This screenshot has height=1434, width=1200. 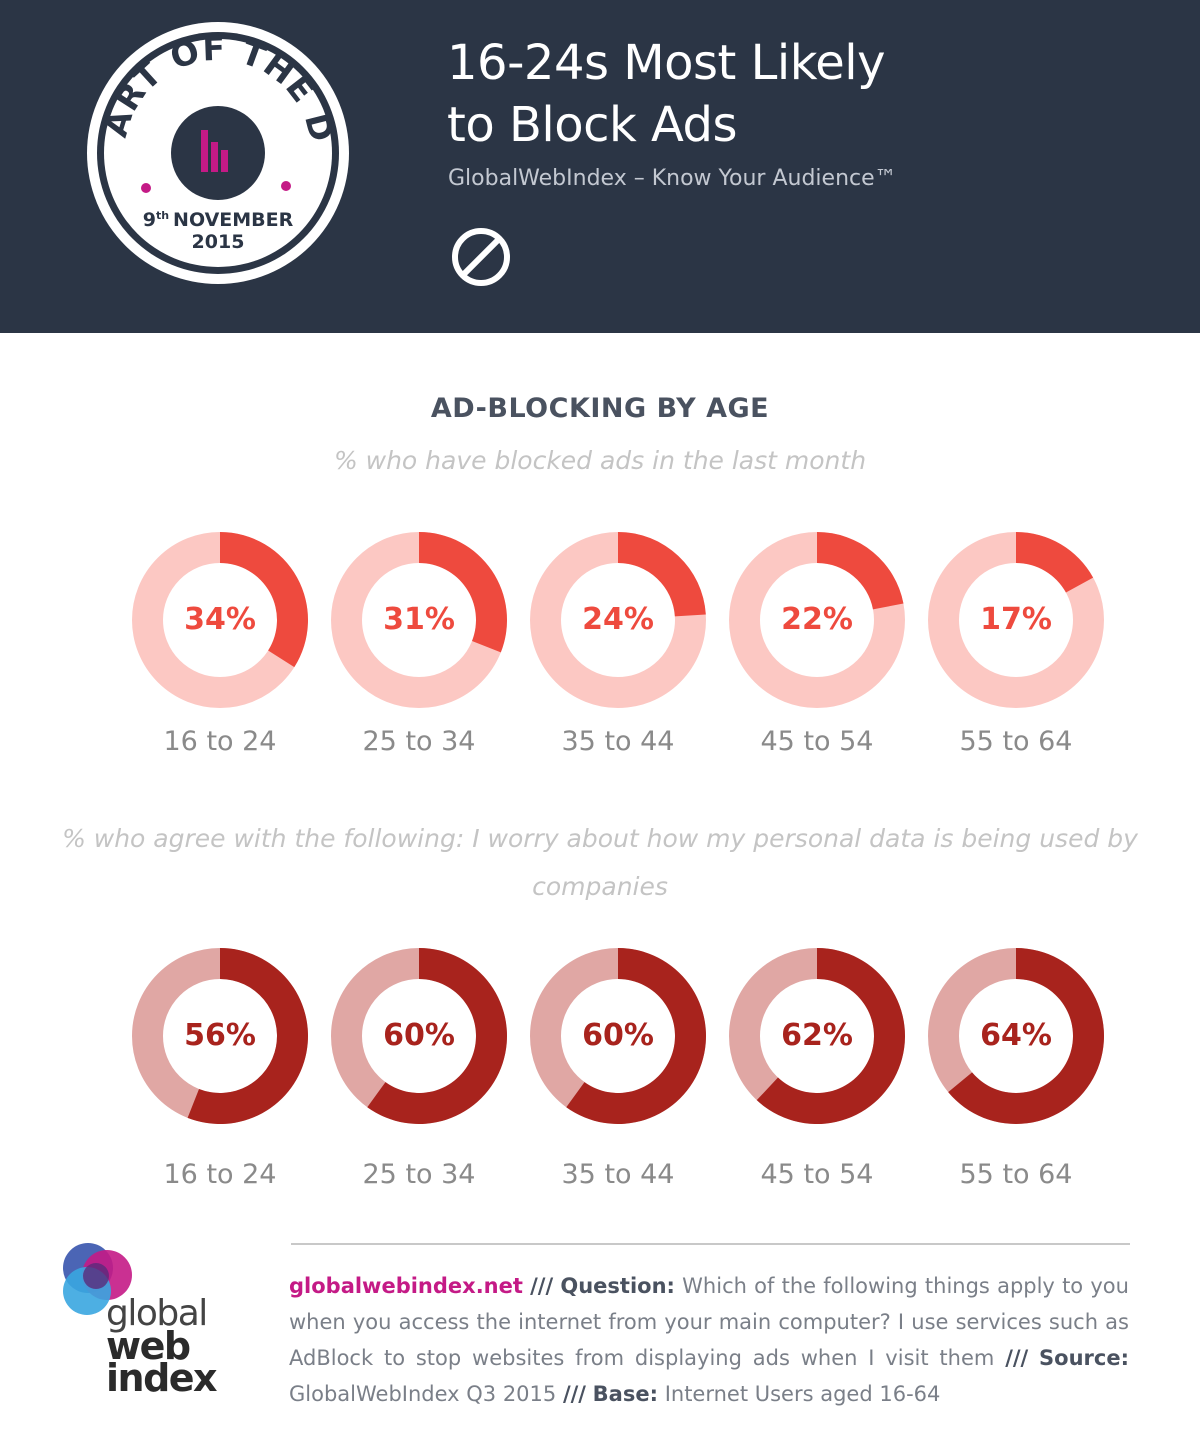 What do you see at coordinates (1017, 1358) in the screenshot?
I see `sep2: ///` at bounding box center [1017, 1358].